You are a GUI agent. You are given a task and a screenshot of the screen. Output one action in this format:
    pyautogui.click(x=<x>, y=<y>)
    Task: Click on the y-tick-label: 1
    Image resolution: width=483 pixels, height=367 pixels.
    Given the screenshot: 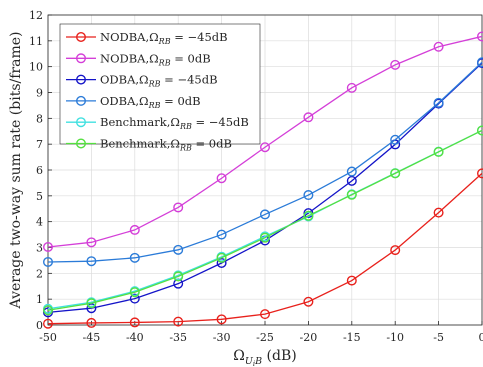 What is the action you would take?
    pyautogui.click(x=39, y=299)
    